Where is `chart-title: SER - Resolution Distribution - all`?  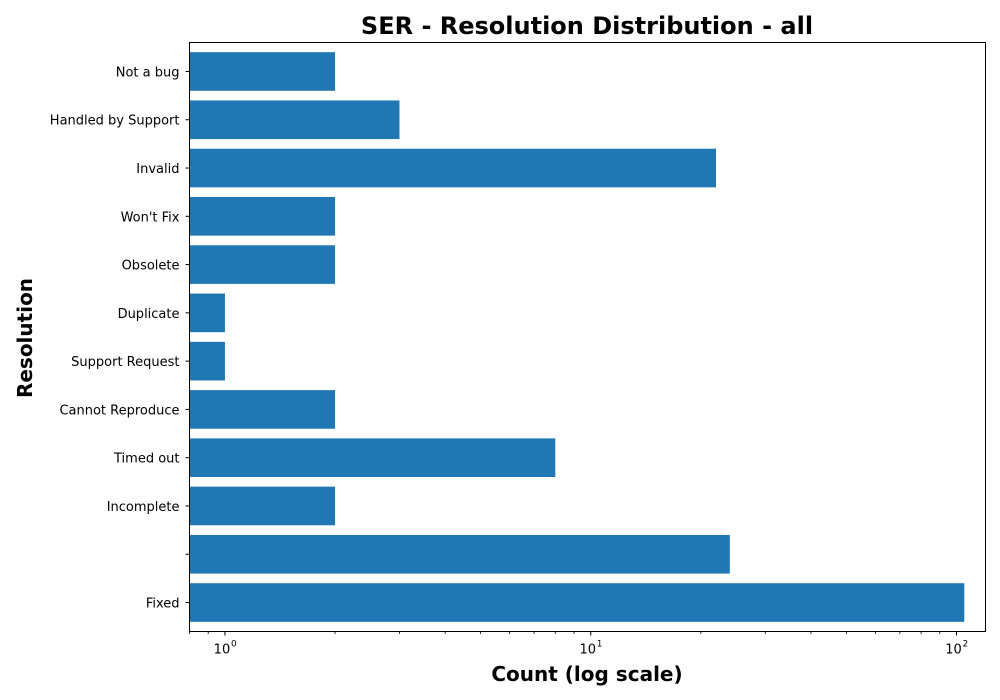 chart-title: SER - Resolution Distribution - all is located at coordinates (587, 26).